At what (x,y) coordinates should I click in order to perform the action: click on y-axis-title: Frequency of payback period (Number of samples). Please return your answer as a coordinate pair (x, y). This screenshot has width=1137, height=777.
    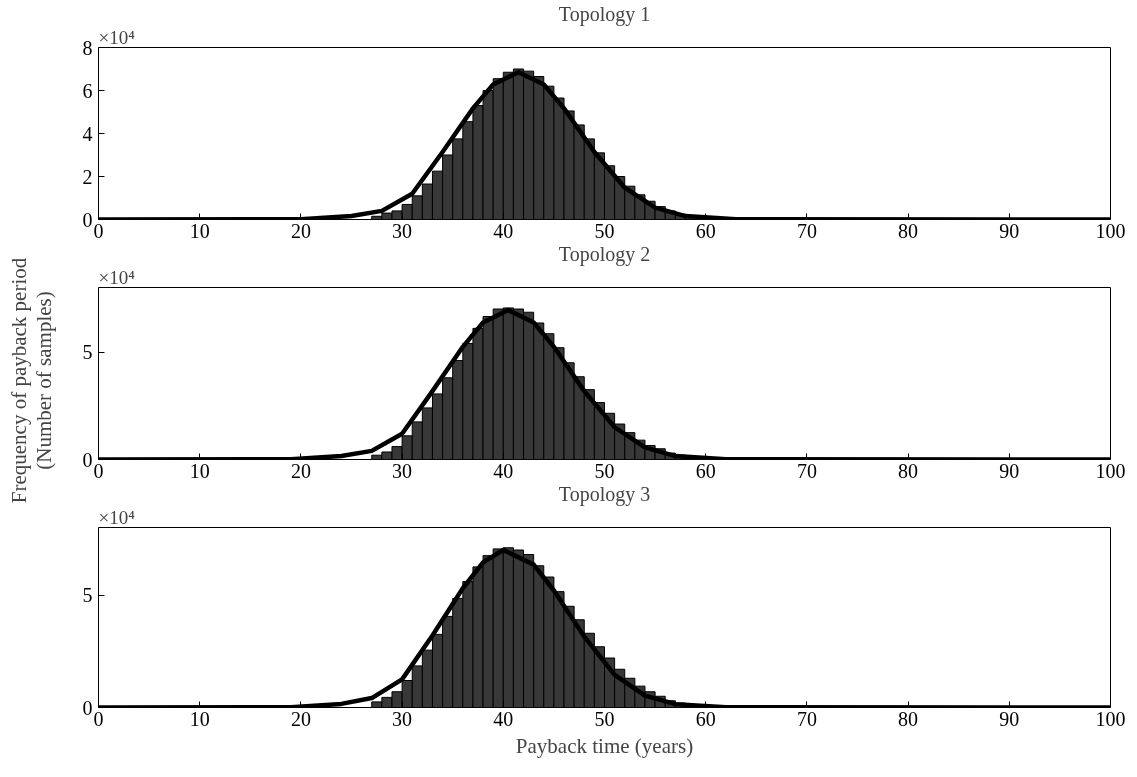
    Looking at the image, I should click on (31, 380).